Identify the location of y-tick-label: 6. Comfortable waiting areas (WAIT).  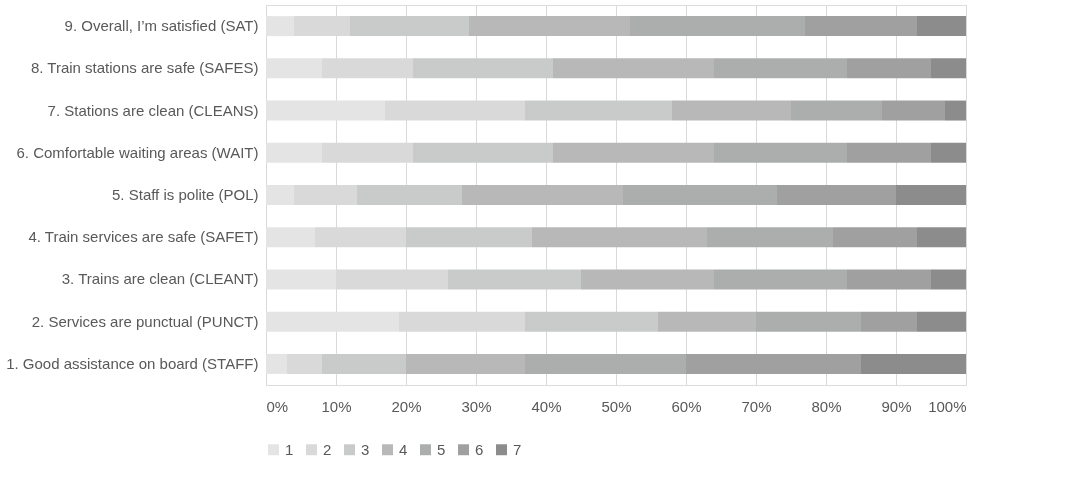
(137, 152).